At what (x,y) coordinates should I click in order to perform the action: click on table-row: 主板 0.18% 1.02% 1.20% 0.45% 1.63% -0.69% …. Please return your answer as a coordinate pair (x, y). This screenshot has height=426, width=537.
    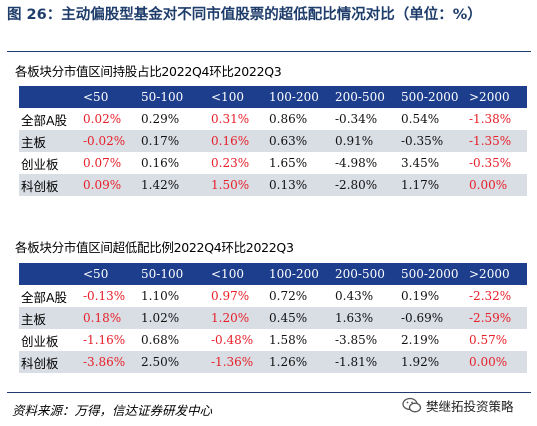
    Looking at the image, I should click on (273, 318).